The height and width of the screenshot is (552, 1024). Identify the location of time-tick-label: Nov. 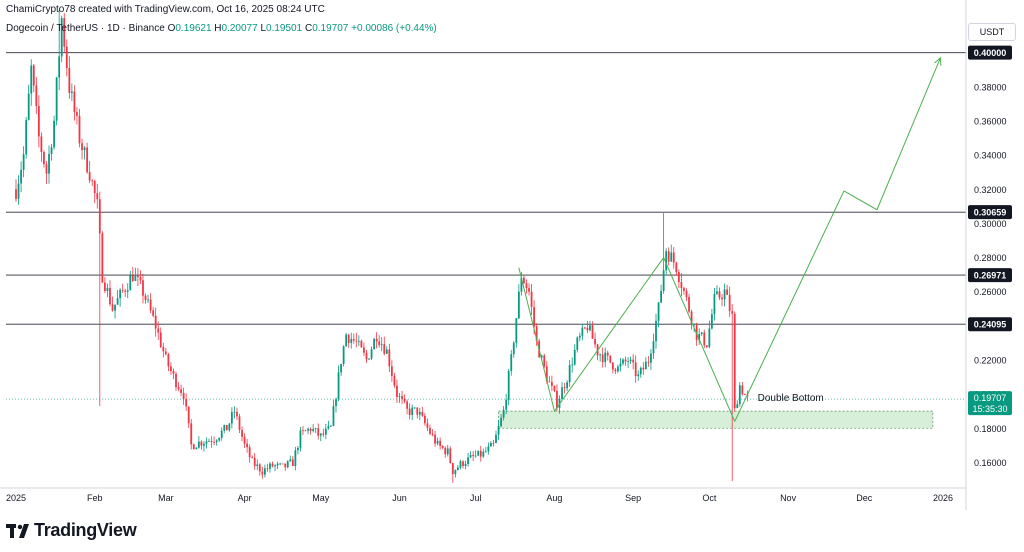
(788, 498).